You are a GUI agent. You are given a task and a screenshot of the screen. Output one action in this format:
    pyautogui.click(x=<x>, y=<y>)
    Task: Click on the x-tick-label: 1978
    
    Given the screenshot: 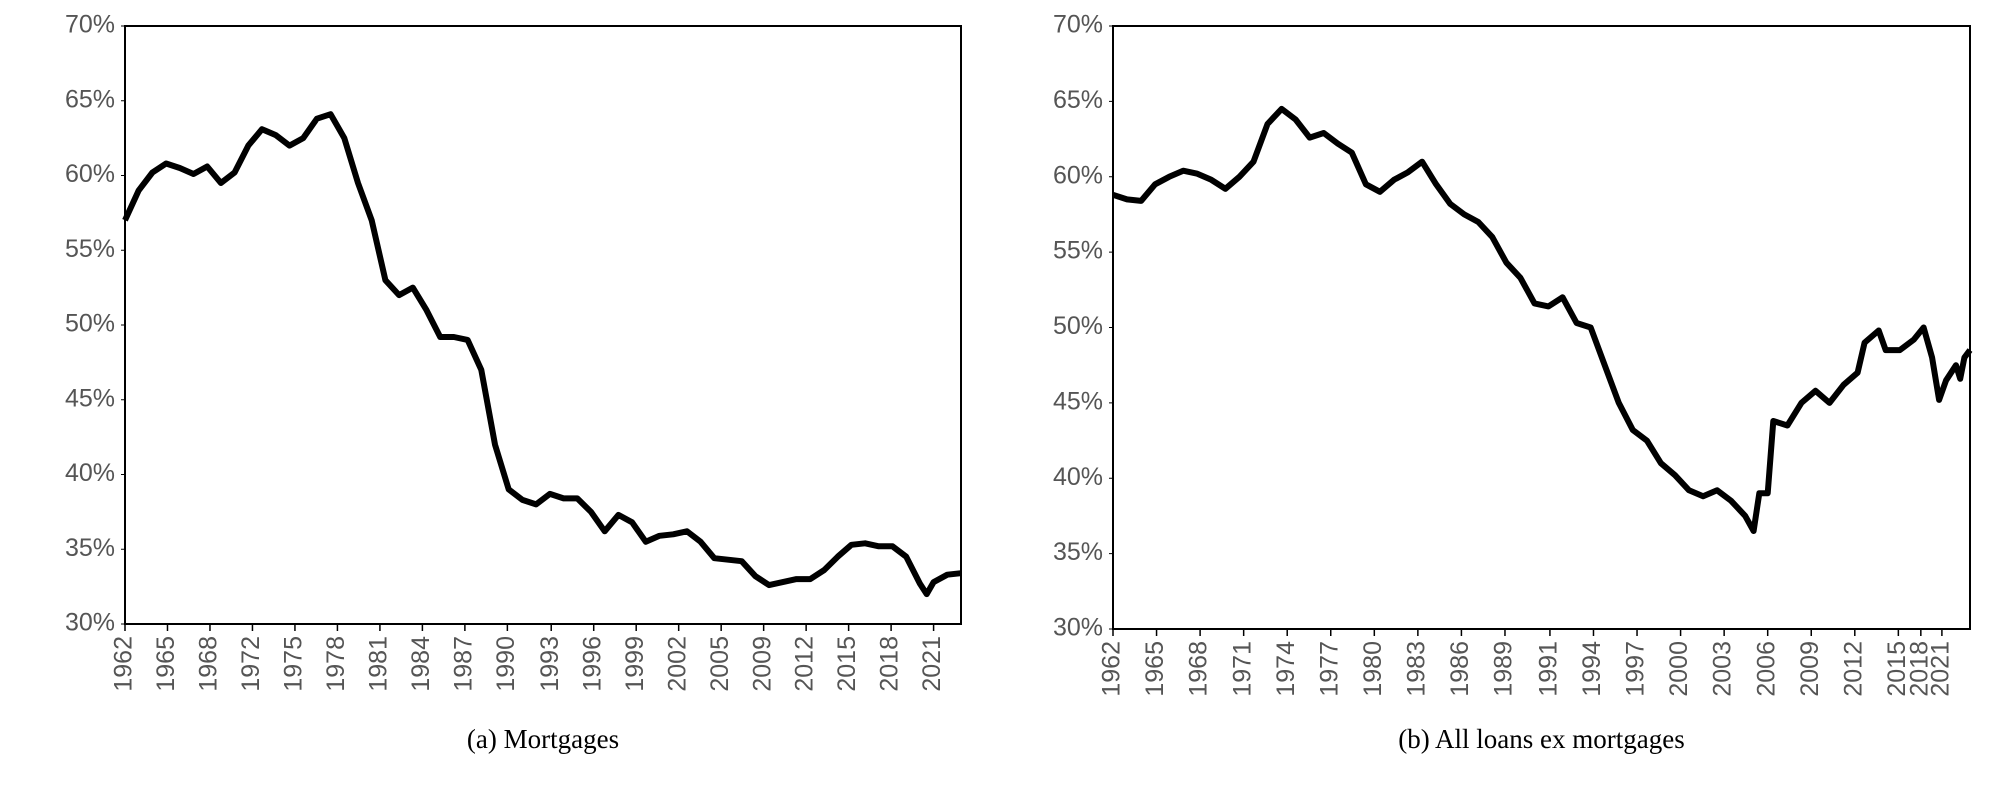 What is the action you would take?
    pyautogui.click(x=336, y=664)
    